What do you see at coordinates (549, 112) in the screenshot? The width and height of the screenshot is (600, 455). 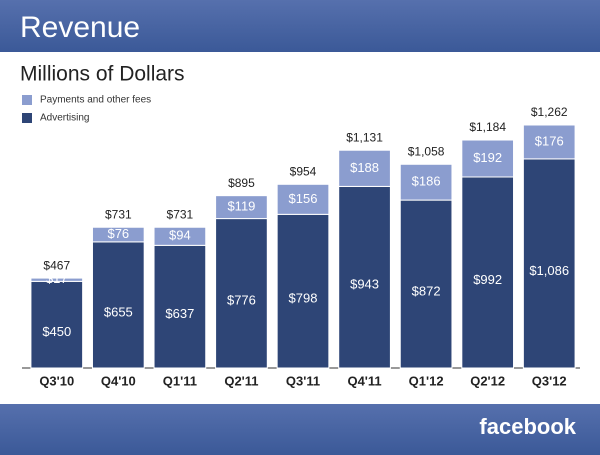 I see `total-label: $1,262` at bounding box center [549, 112].